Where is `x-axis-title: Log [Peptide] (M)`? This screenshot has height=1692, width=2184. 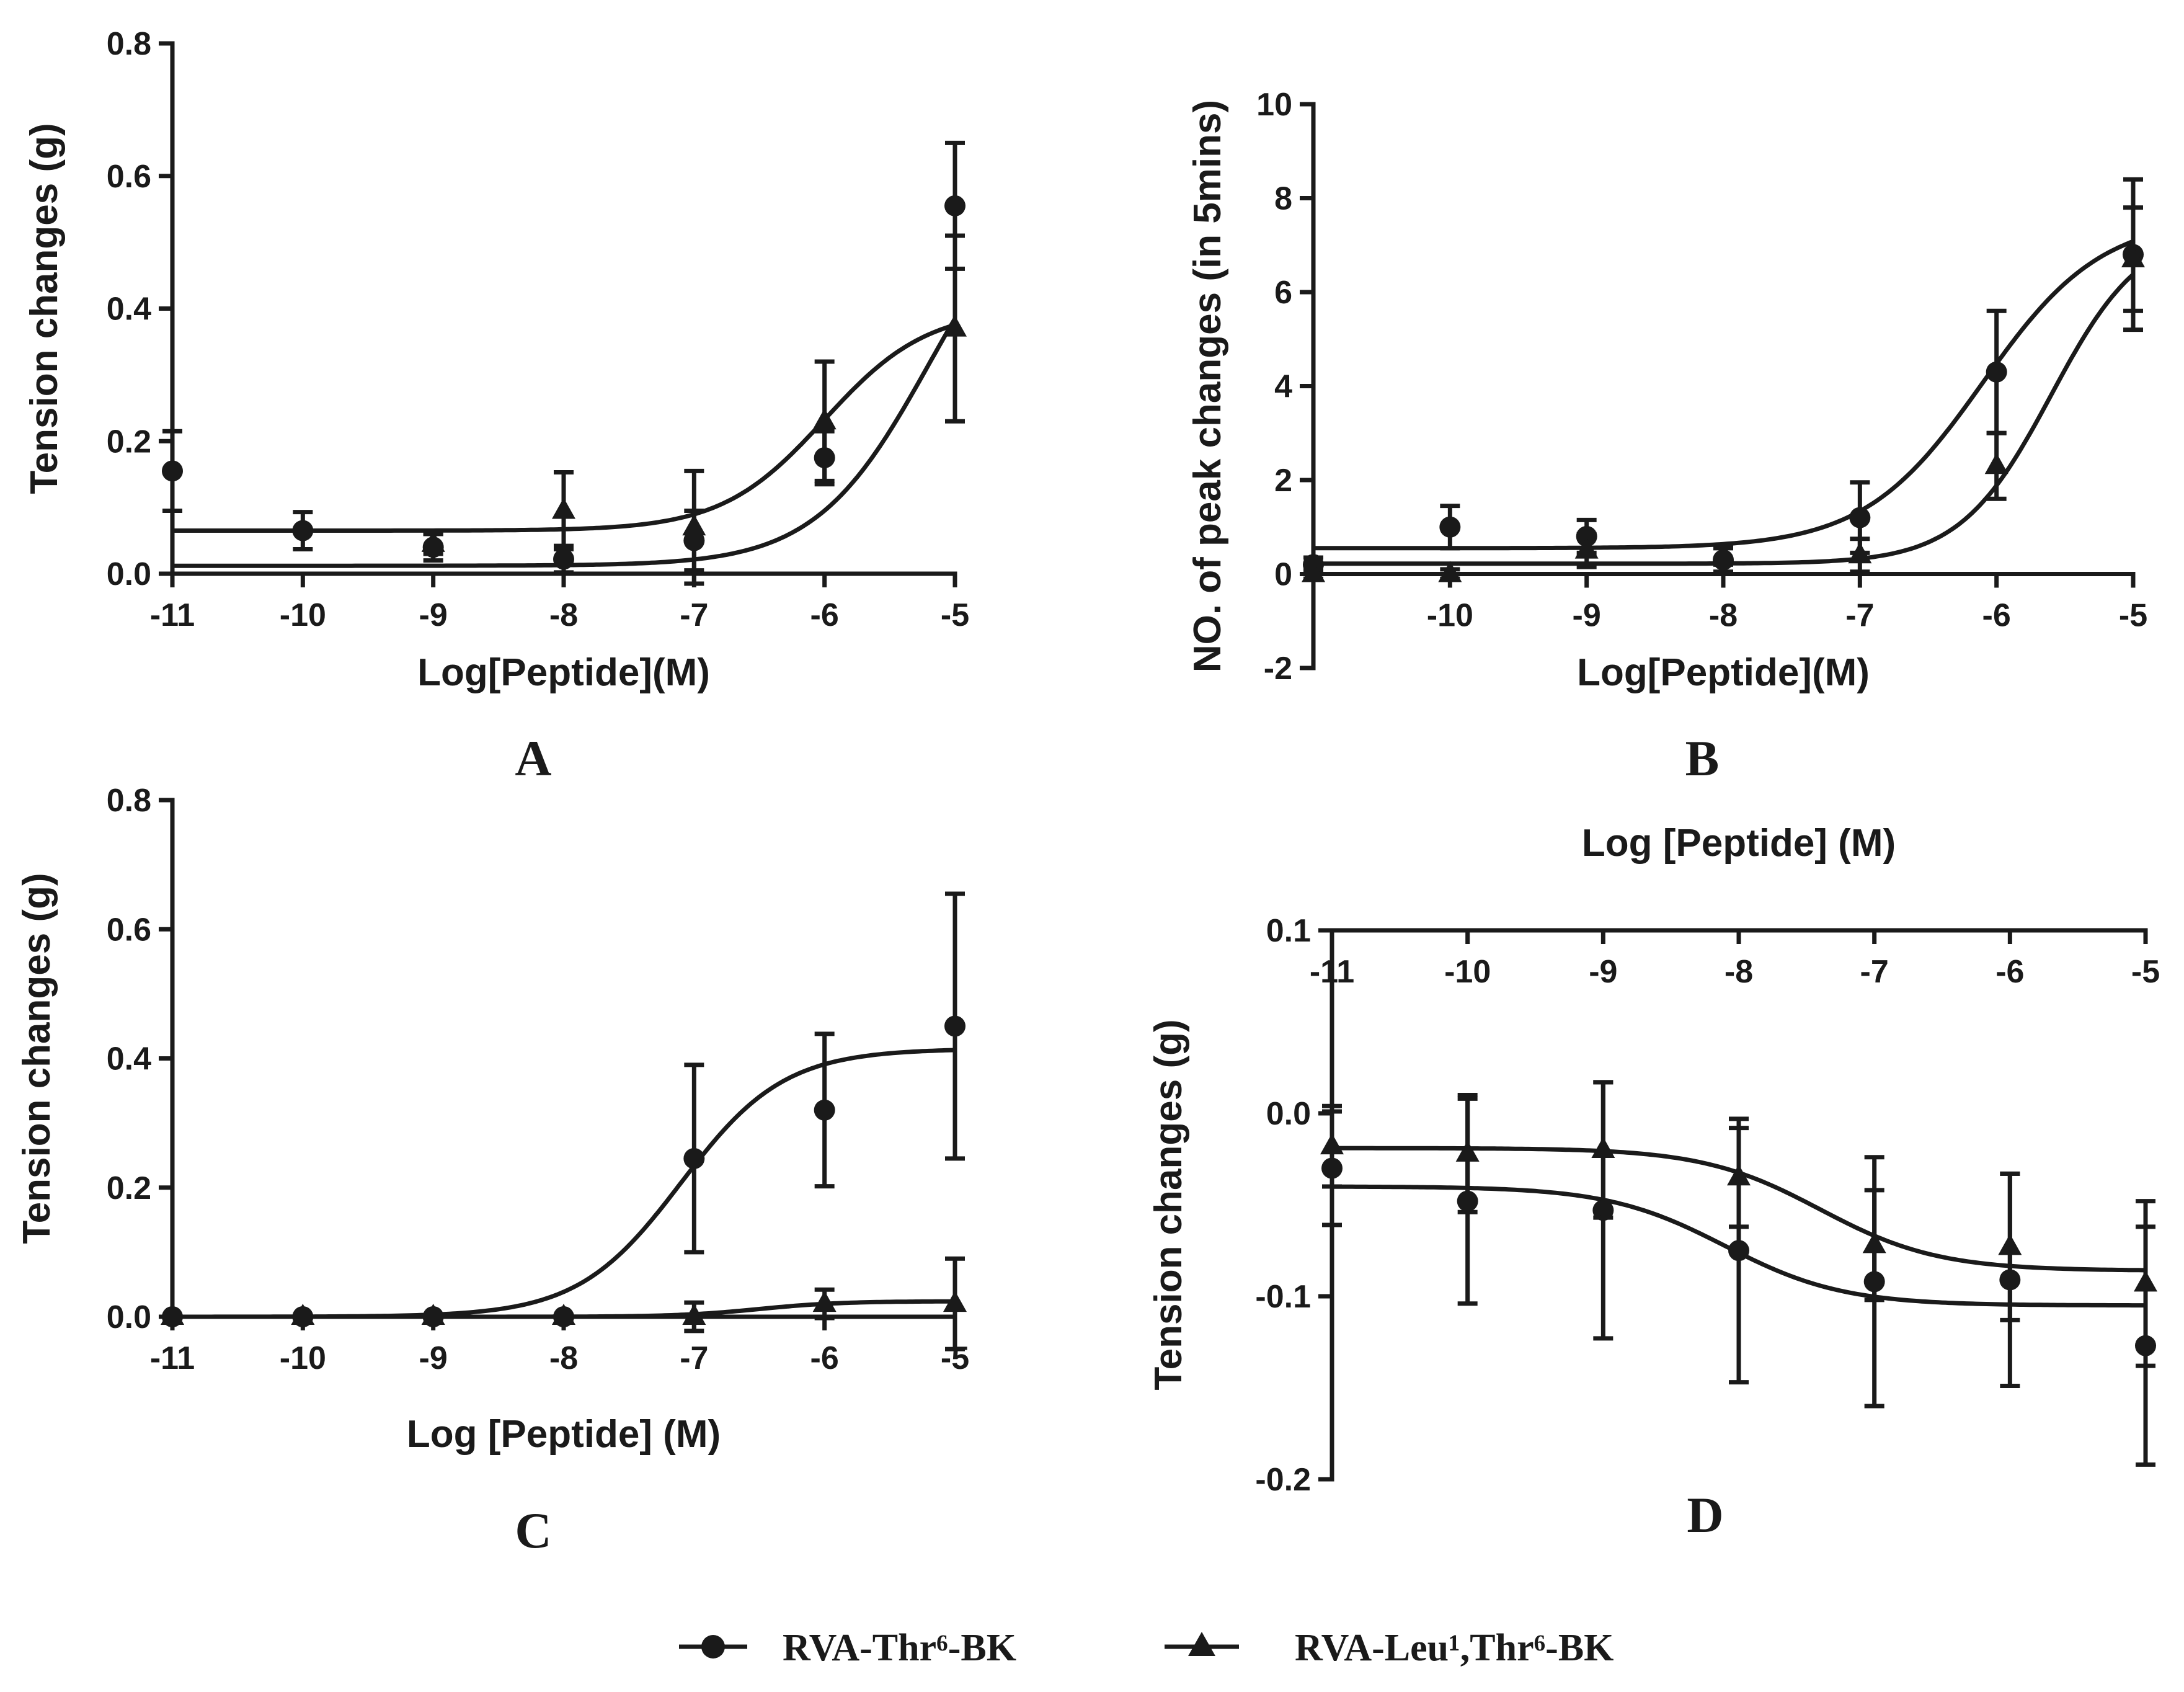 x-axis-title: Log [Peptide] (M) is located at coordinates (1739, 844).